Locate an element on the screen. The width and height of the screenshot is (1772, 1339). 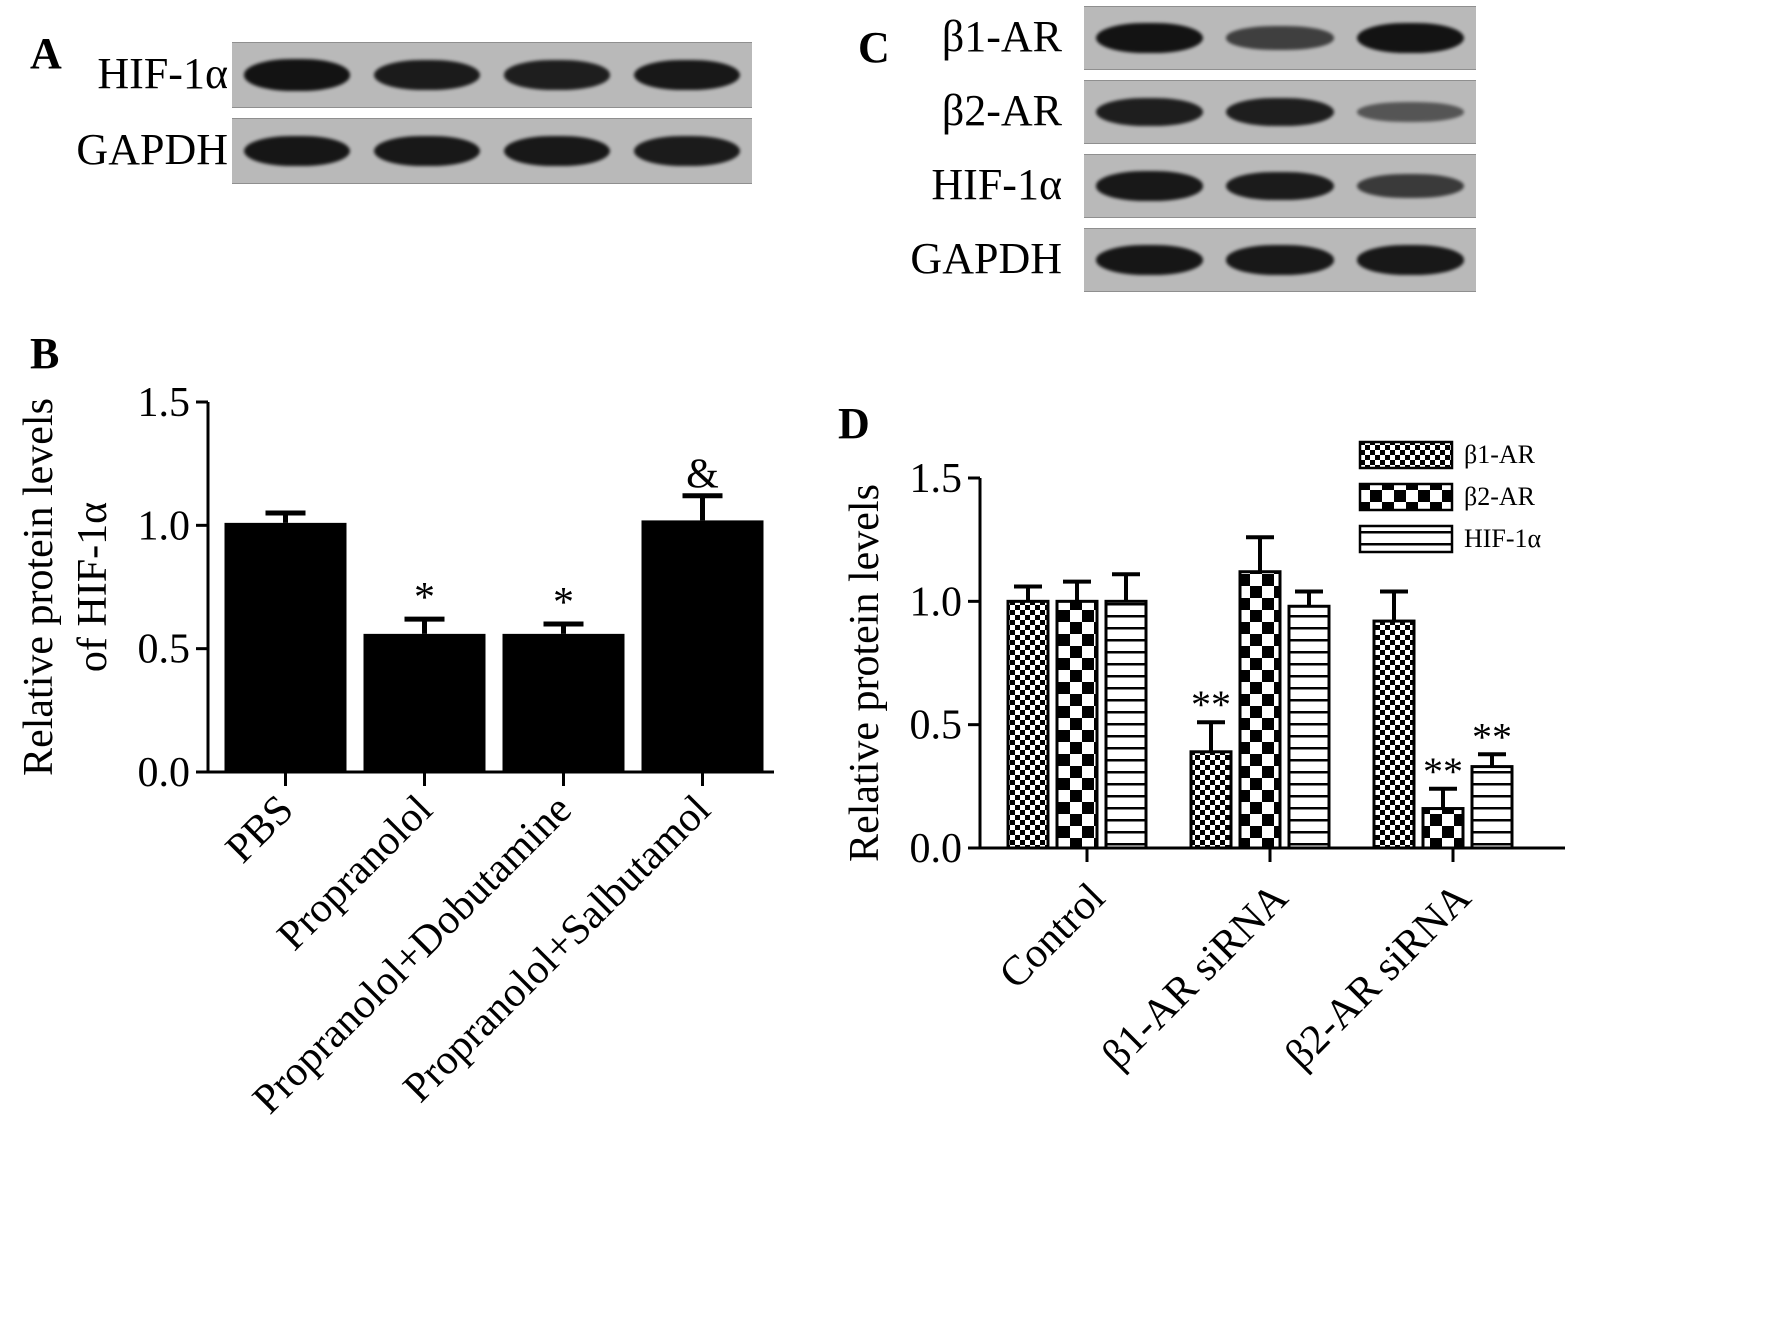
x-tick-label: PBS is located at coordinates (259, 829).